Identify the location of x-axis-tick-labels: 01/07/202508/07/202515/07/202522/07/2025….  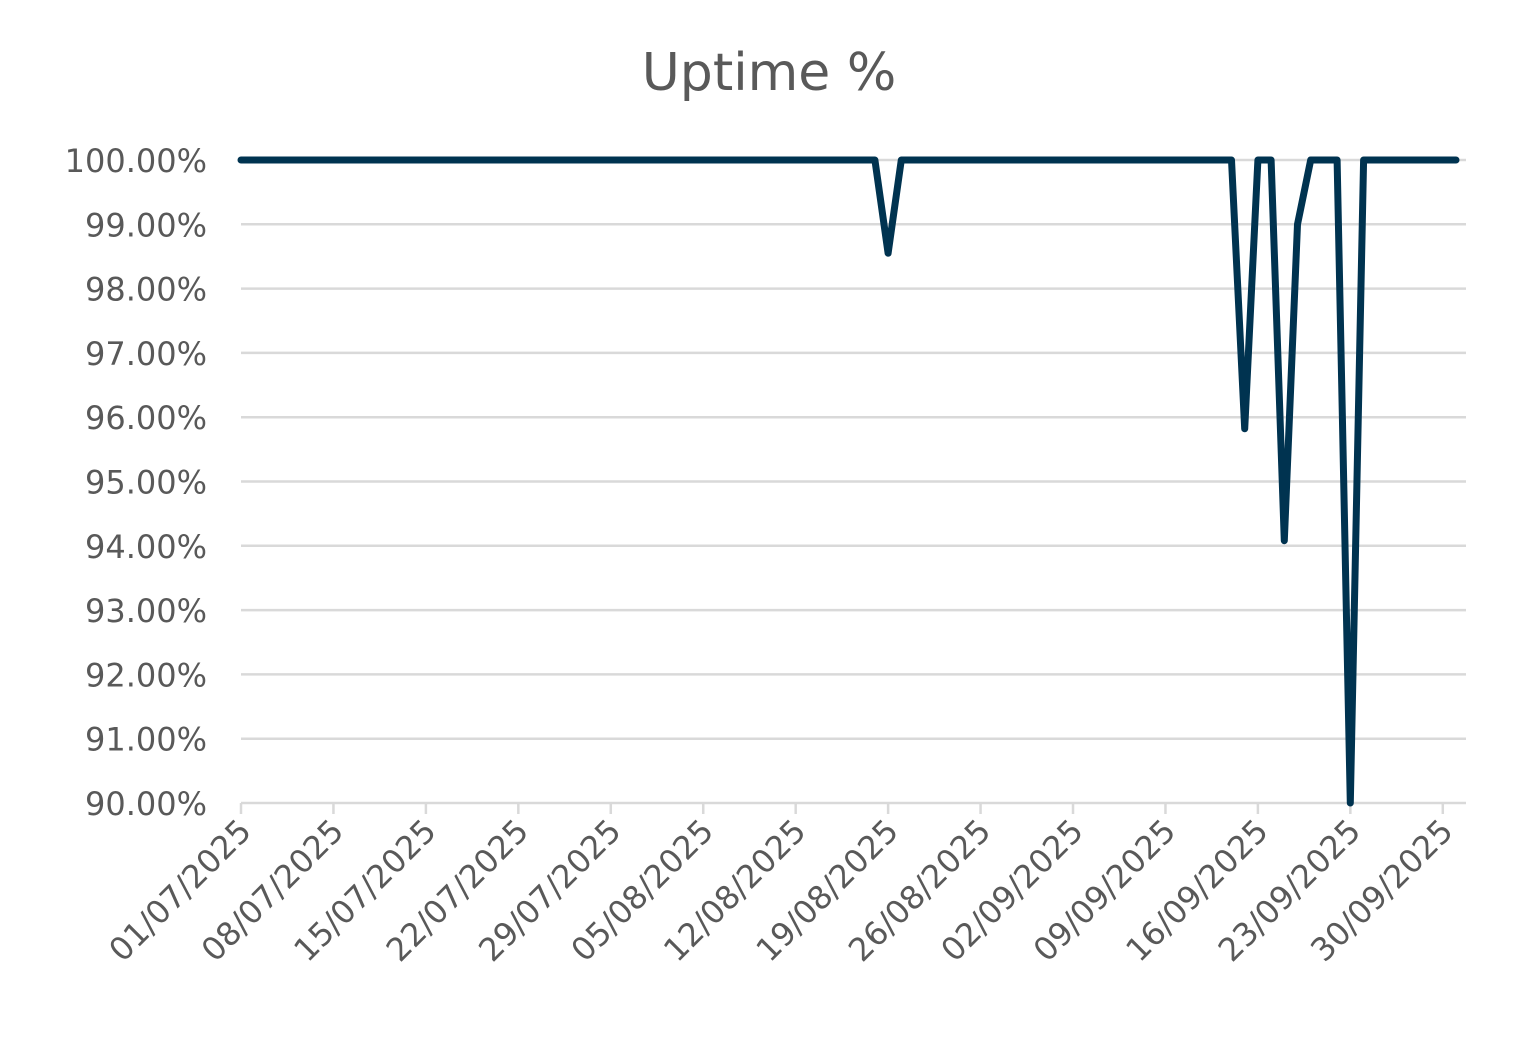
(780, 890).